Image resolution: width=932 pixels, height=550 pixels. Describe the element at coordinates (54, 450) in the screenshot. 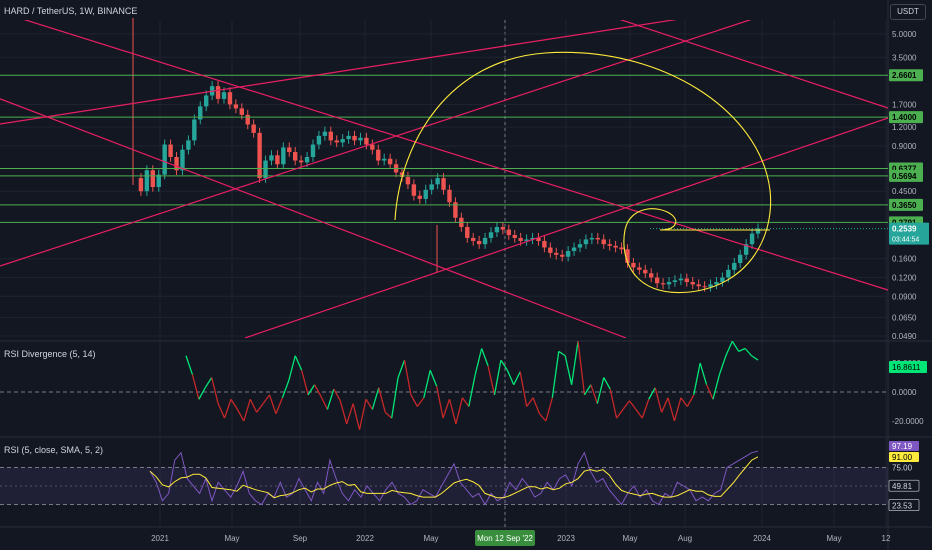

I see `rsi-title: RSI (5, close, SMA, 5, 2)` at that location.